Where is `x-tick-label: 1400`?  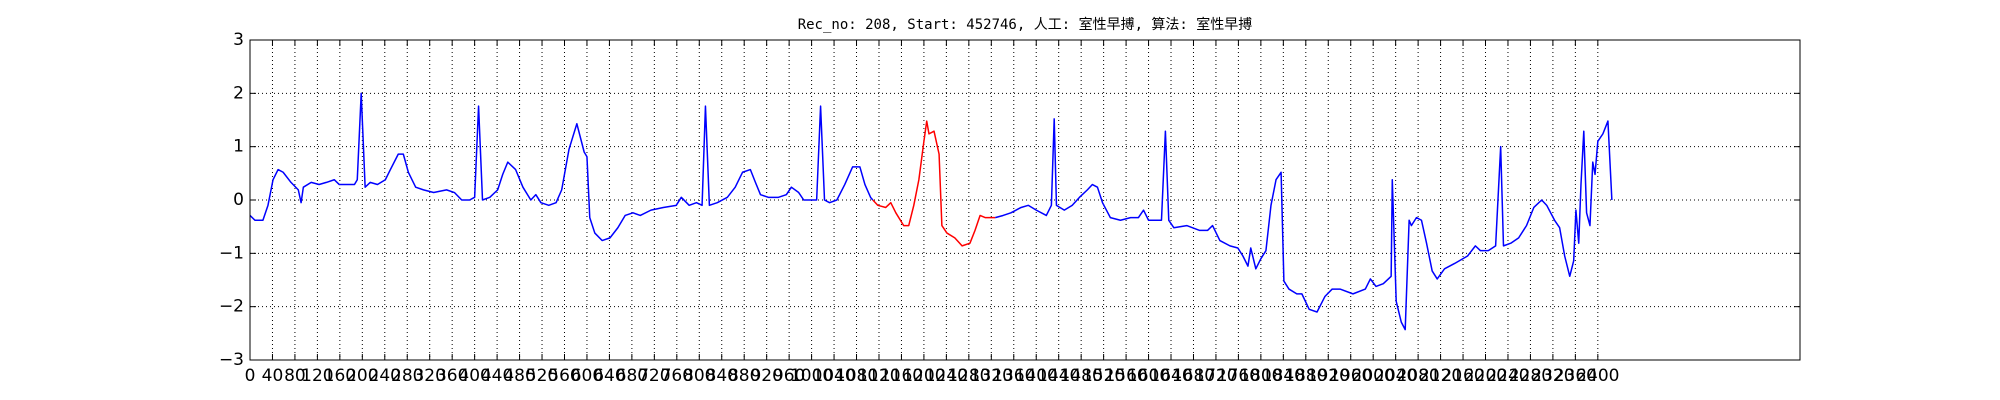
x-tick-label: 1400 is located at coordinates (1036, 376).